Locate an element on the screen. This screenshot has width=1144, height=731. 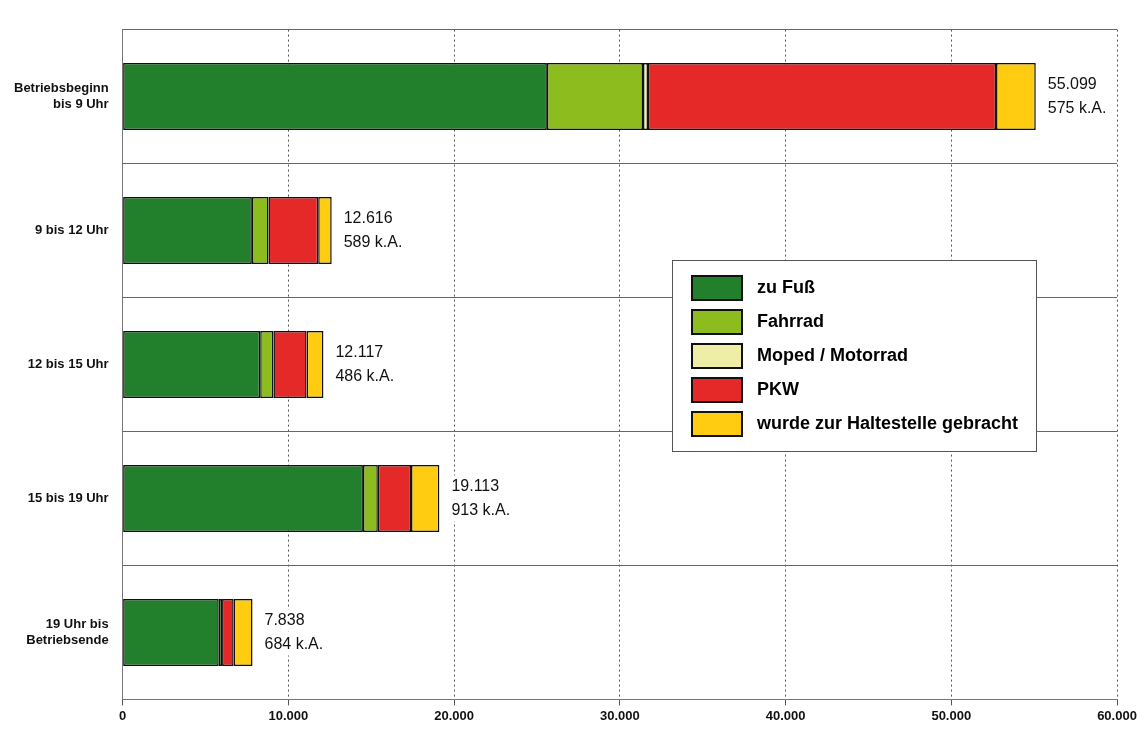
x-tick-label: 30.000 is located at coordinates (619, 715).